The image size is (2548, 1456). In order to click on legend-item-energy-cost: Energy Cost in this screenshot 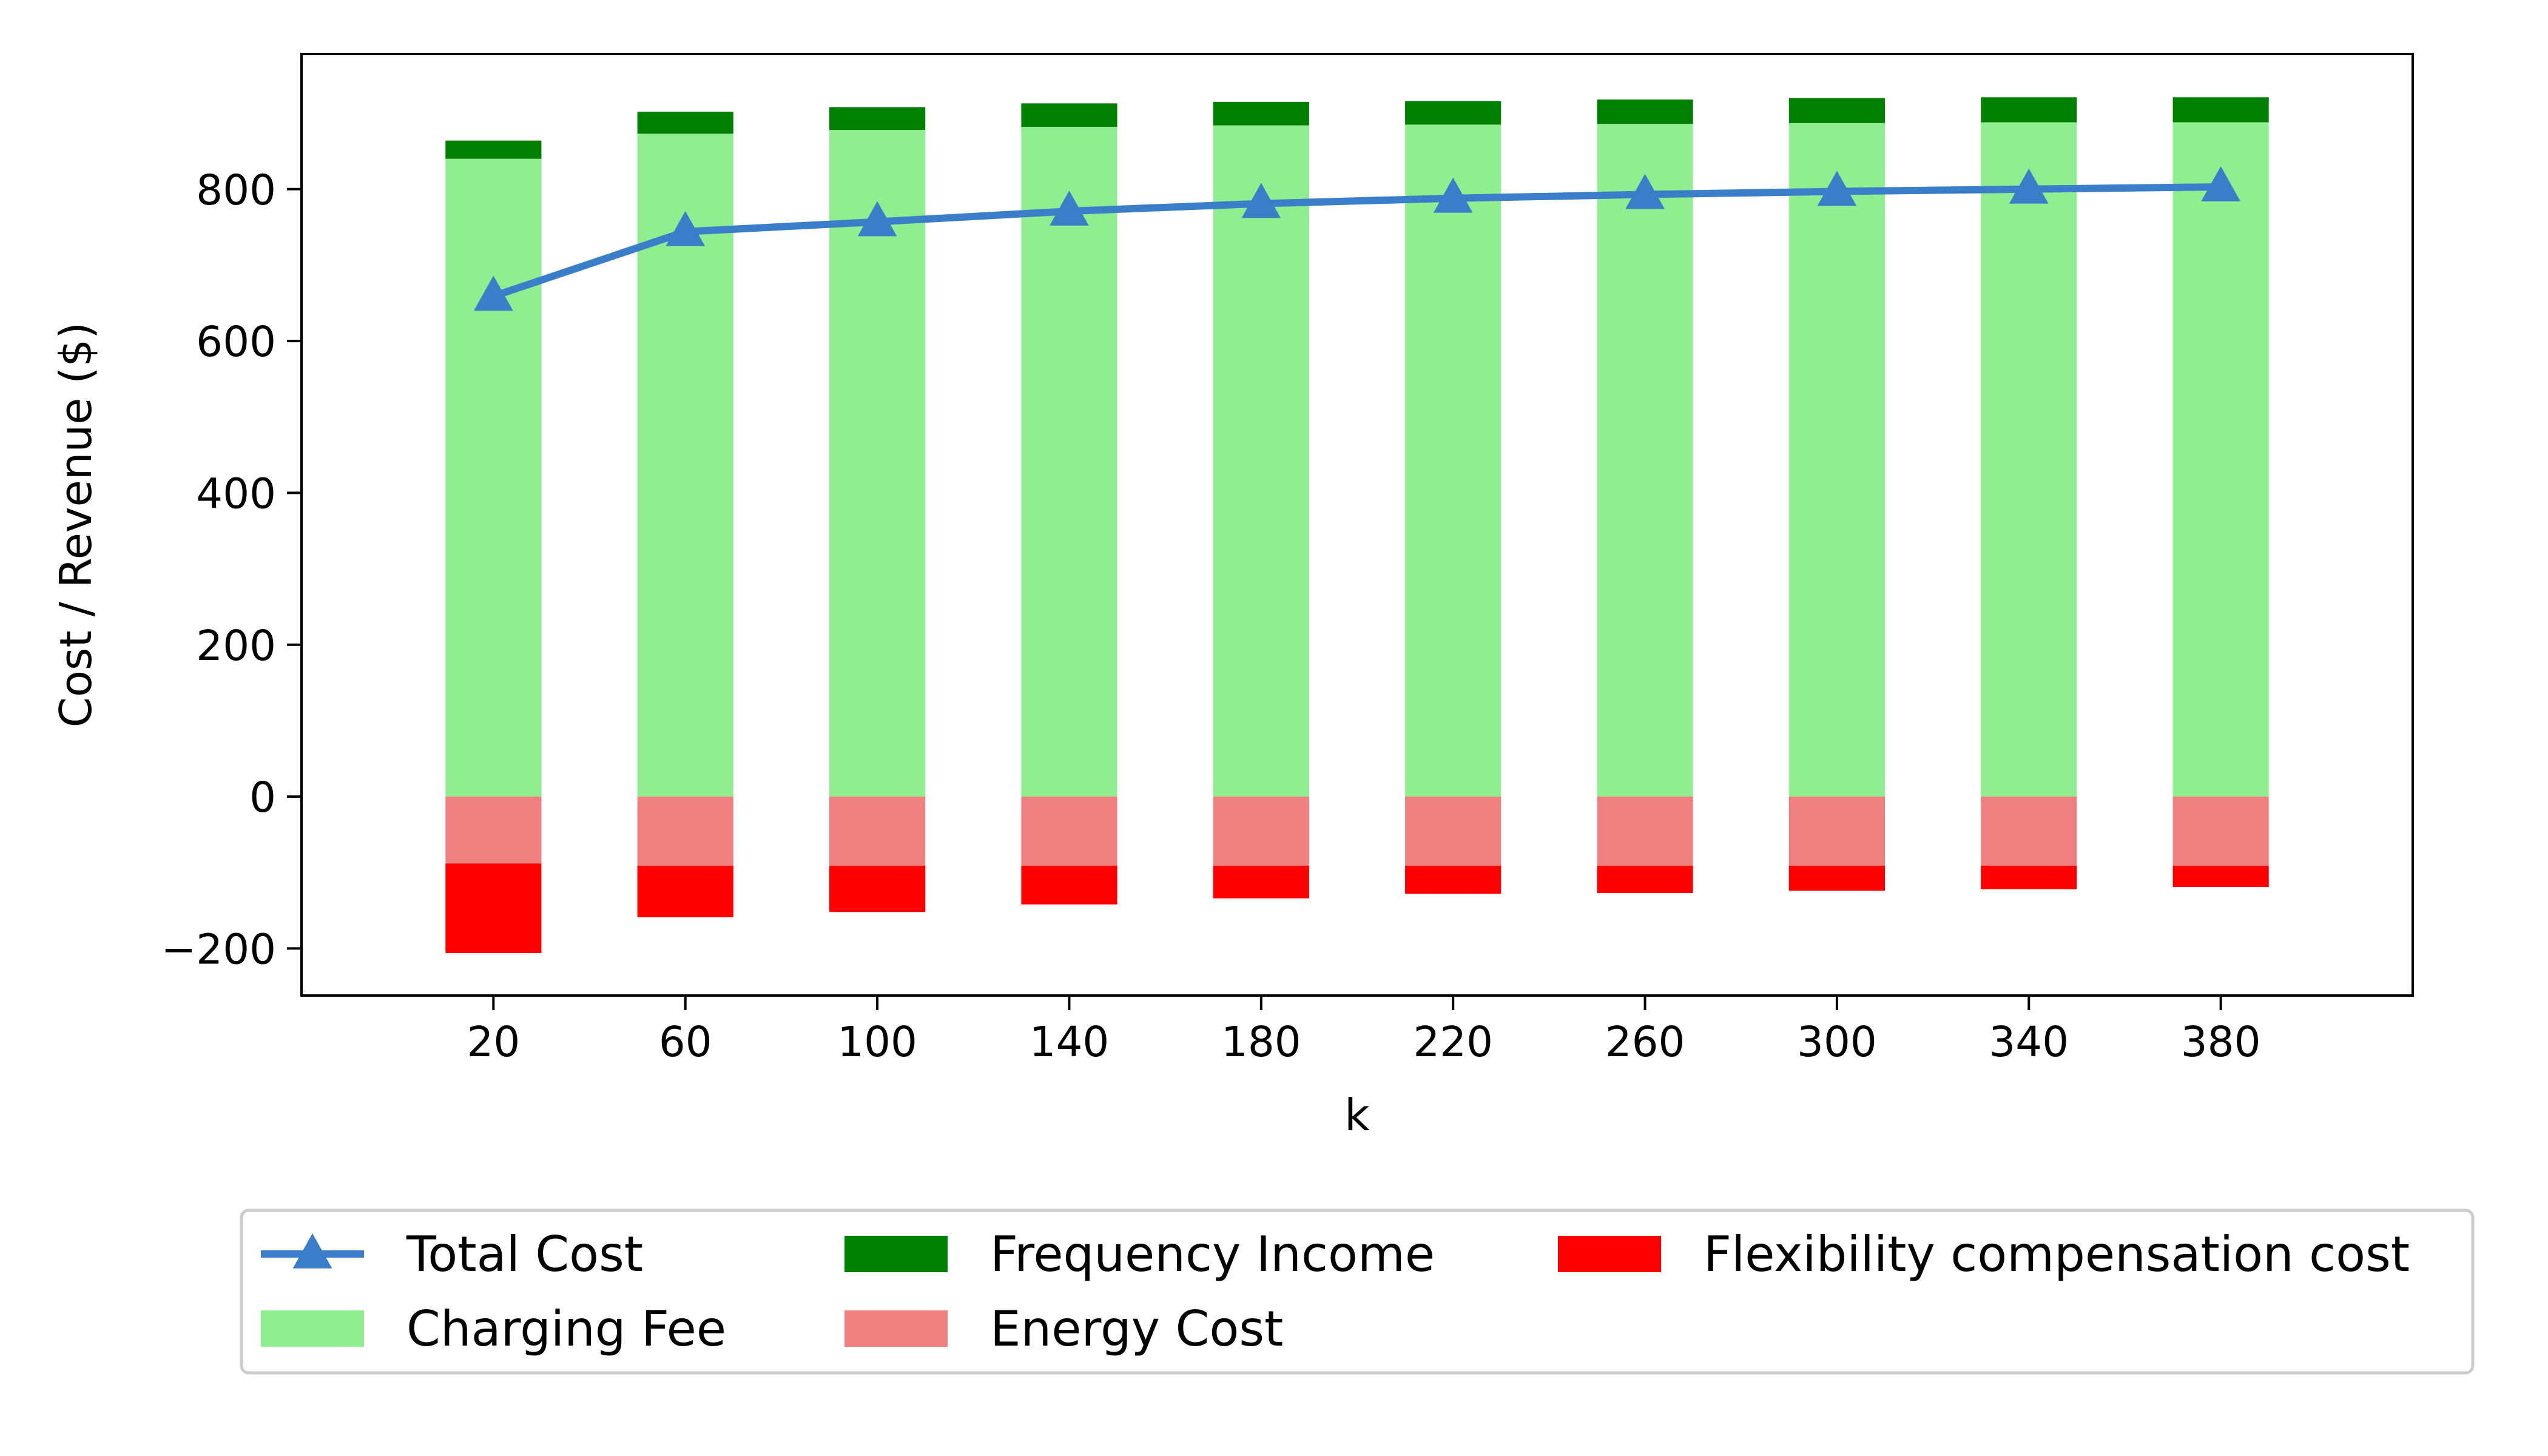, I will do `click(1063, 1329)`.